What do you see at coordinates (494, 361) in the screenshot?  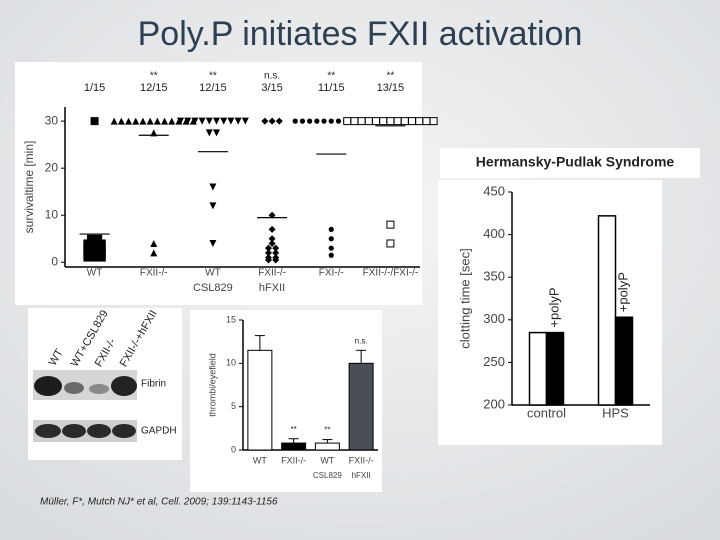 I see `y-tick-label: 250` at bounding box center [494, 361].